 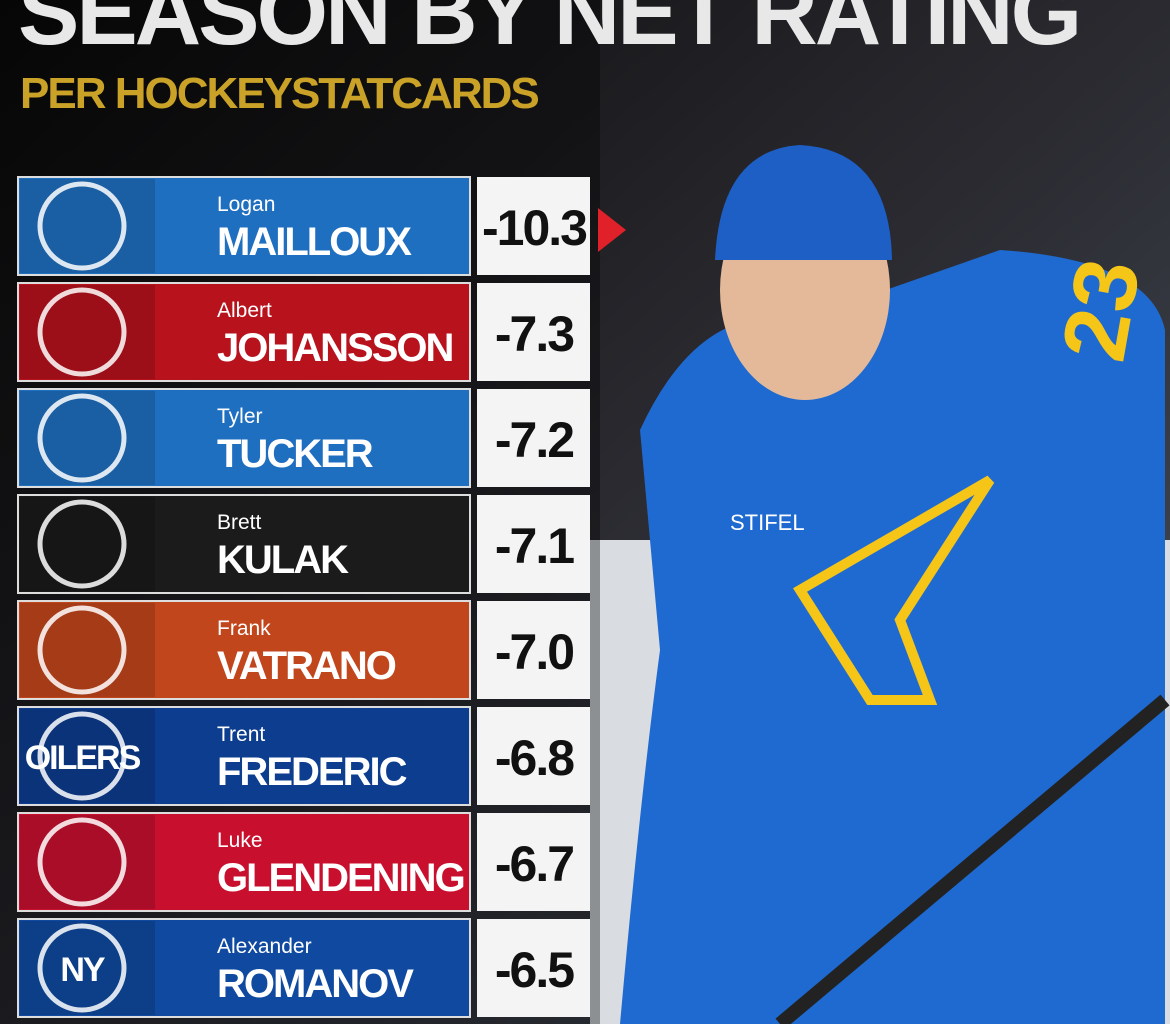 What do you see at coordinates (1102, 310) in the screenshot?
I see `jersey-number: 23` at bounding box center [1102, 310].